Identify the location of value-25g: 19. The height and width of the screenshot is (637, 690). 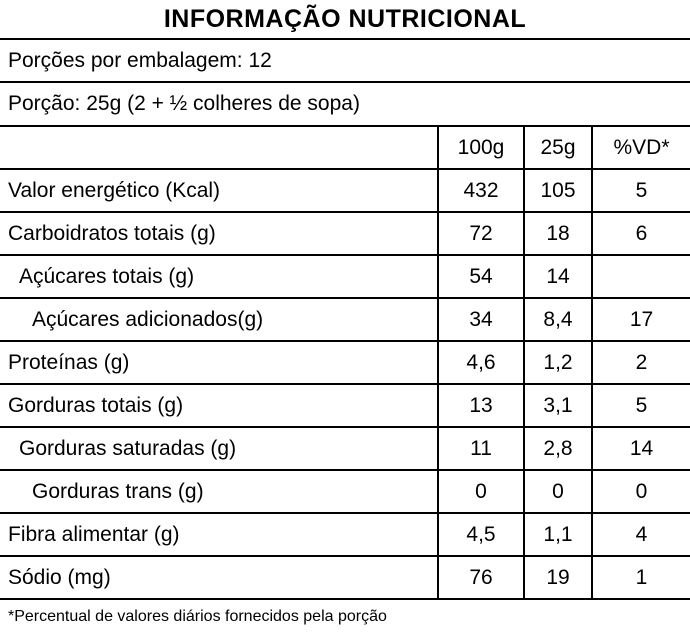
(557, 577).